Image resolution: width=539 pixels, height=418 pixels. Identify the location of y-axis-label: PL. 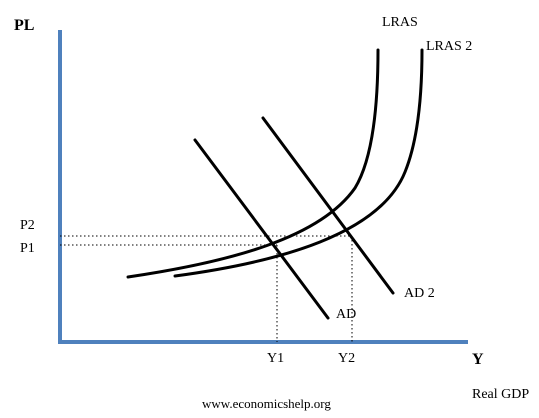
(24, 25).